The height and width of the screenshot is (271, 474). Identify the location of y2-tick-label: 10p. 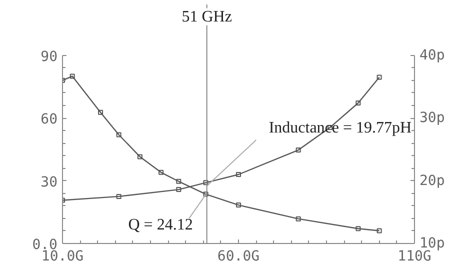
(432, 244).